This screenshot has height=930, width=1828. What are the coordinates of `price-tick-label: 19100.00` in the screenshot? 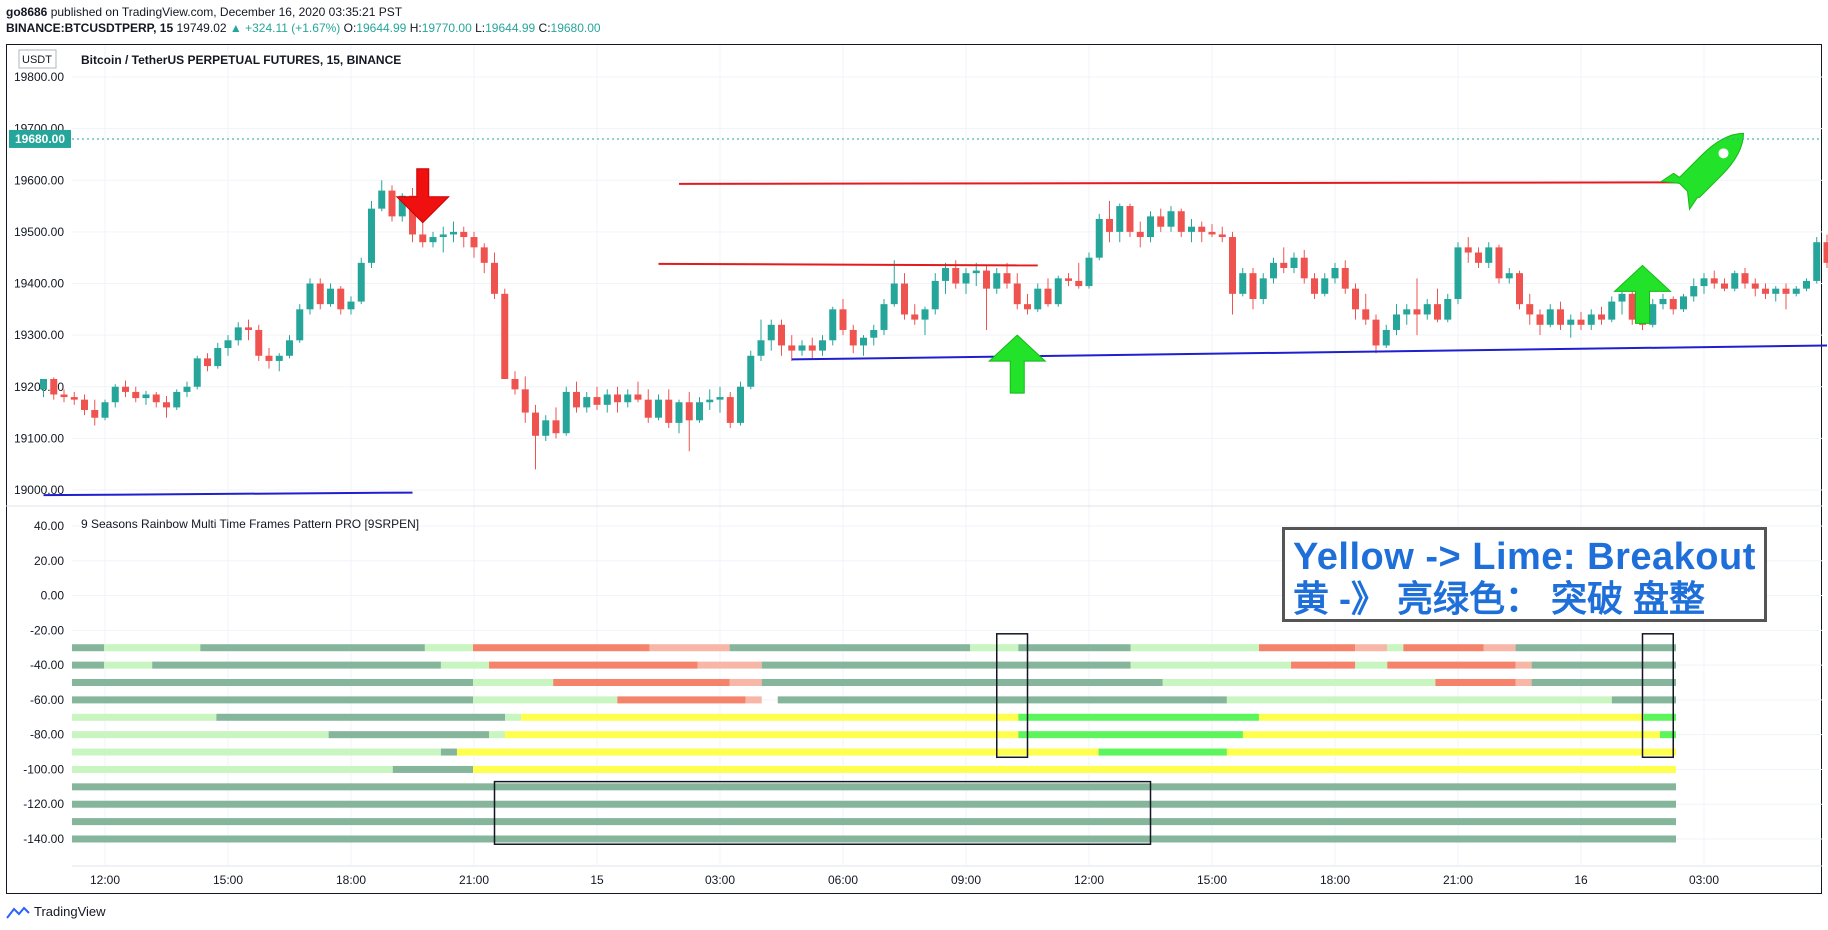 It's located at (39, 438).